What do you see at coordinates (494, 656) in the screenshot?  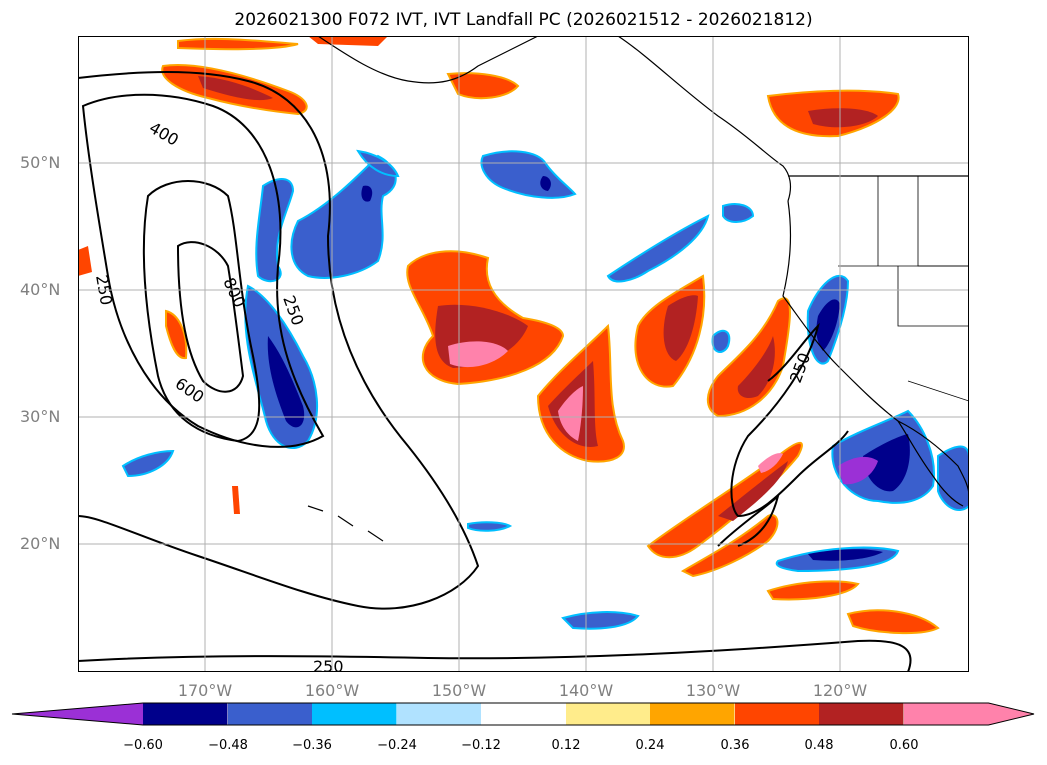 I see `contour-250-south` at bounding box center [494, 656].